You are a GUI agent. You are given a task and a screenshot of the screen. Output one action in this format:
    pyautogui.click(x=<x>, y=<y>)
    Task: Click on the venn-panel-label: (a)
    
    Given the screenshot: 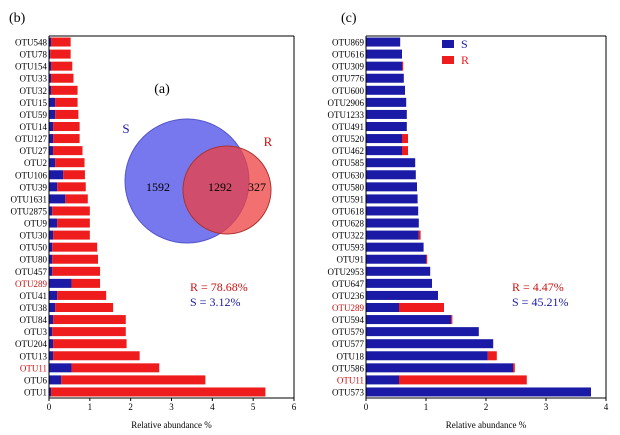 What is the action you would take?
    pyautogui.click(x=162, y=89)
    